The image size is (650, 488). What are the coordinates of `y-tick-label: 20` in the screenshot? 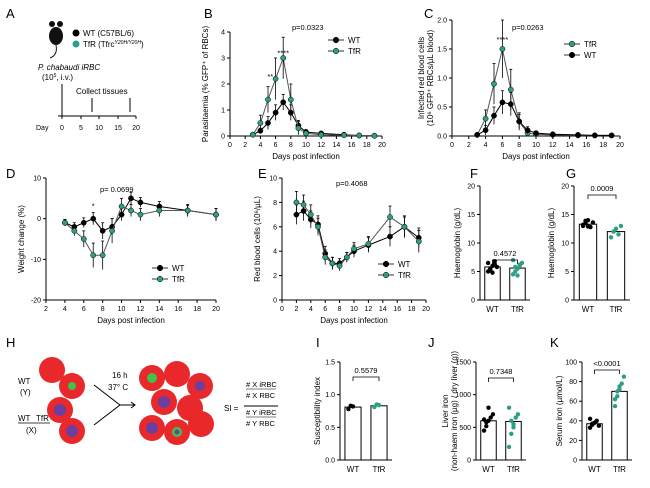 It's located at (565, 187).